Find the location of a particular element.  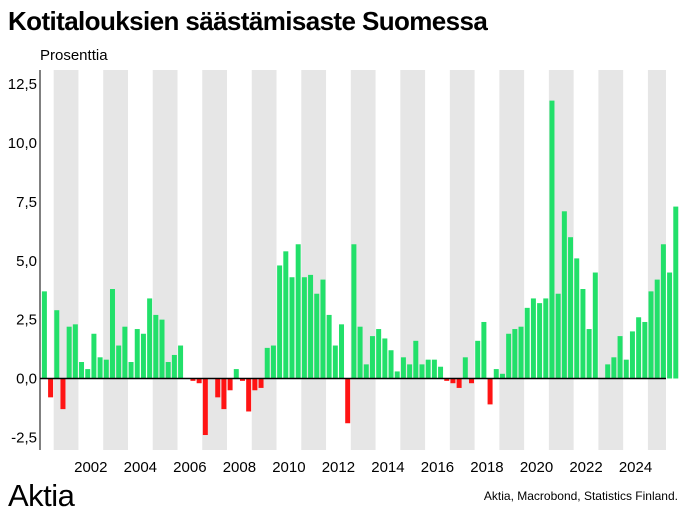

y-axis-label: Prosenttia is located at coordinates (74, 55).